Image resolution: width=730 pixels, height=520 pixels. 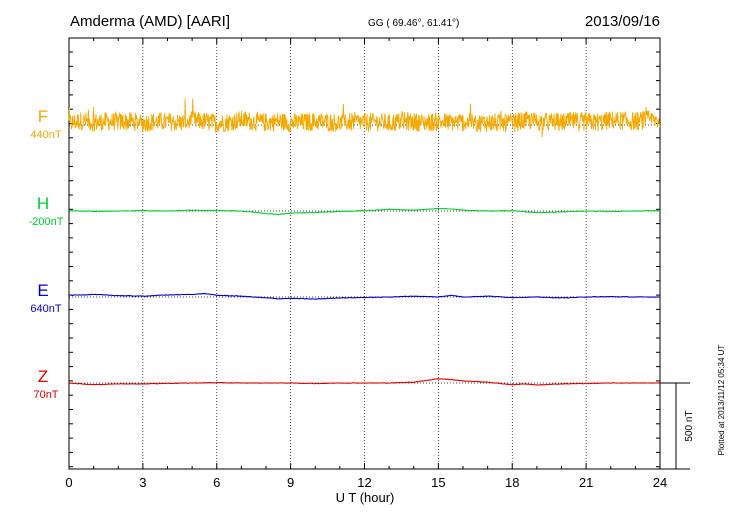 I want to click on x-tick-label-9: 9, so click(x=290, y=482).